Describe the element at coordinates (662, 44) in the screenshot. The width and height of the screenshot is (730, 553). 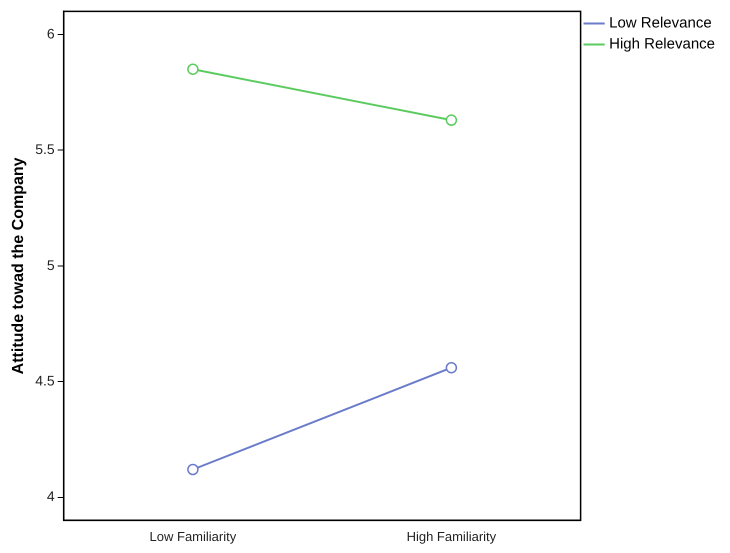
I see `legend-label: High Relevance` at that location.